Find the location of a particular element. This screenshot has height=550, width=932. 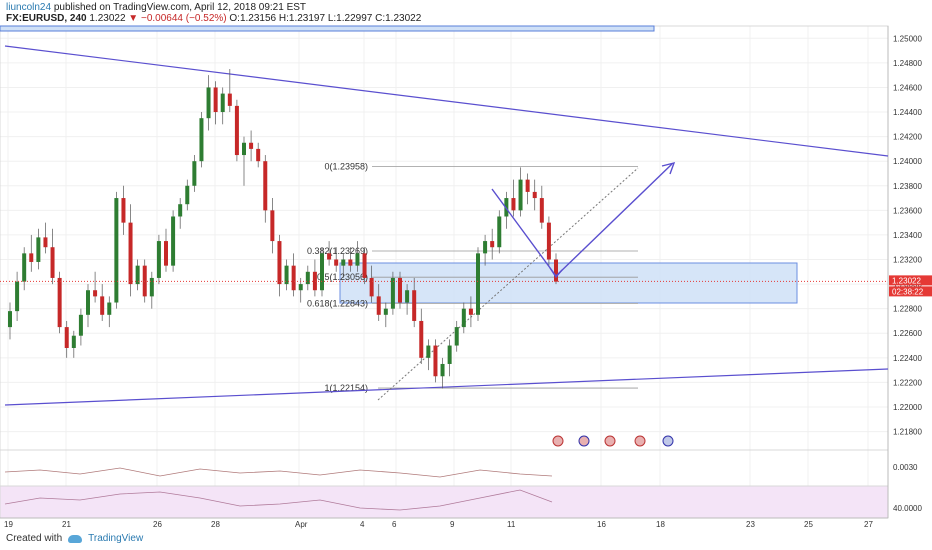

time-axis: 19 21 26 28 Apr 4 6 9 11 16 18 23 25 27 is located at coordinates (438, 524).